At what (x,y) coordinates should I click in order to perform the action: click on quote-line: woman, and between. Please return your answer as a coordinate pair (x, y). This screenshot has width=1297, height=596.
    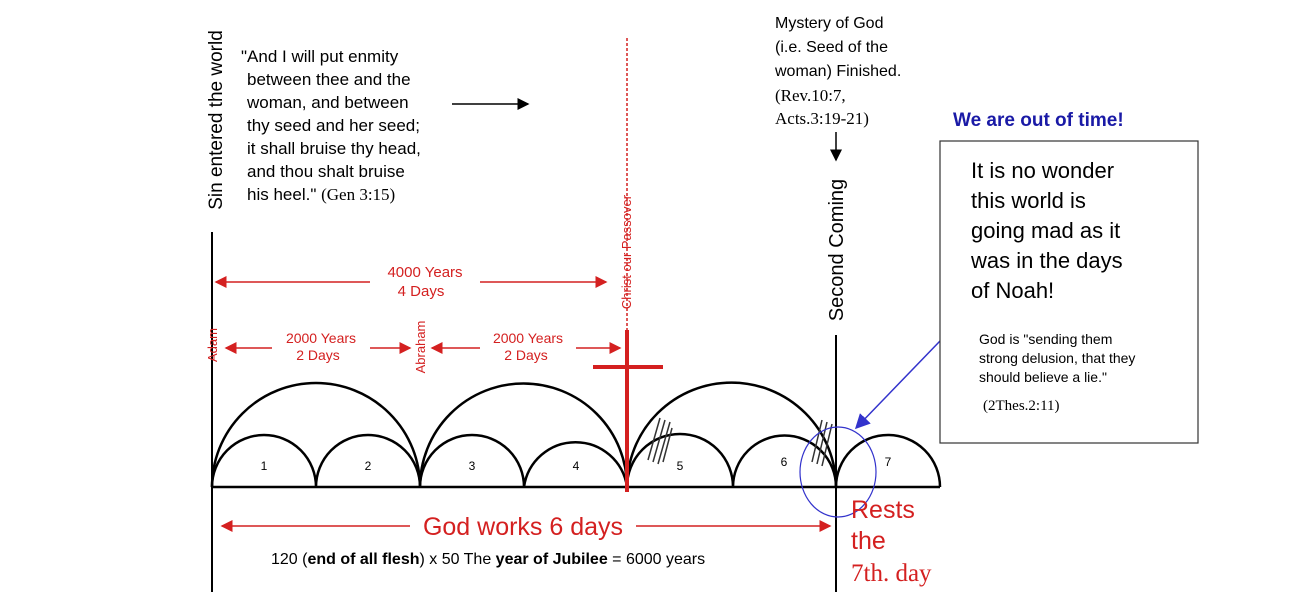
    Looking at the image, I should click on (327, 102).